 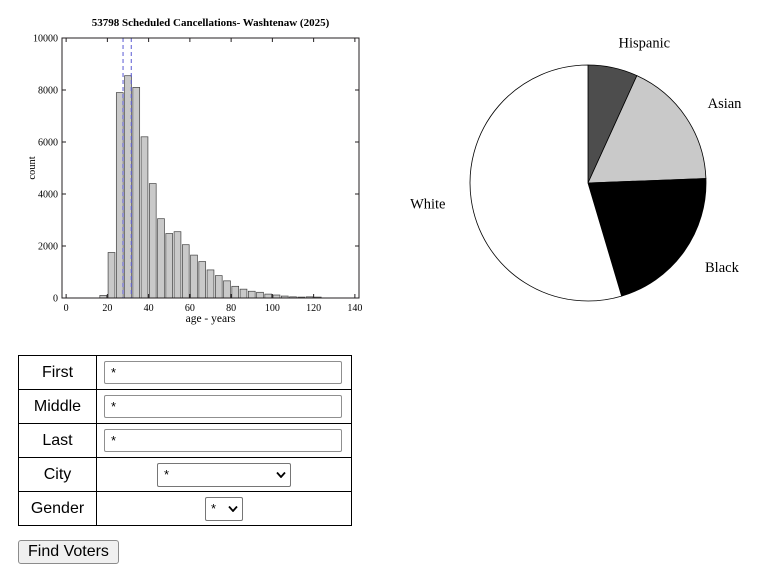 I want to click on form-row-first: First, so click(x=185, y=372).